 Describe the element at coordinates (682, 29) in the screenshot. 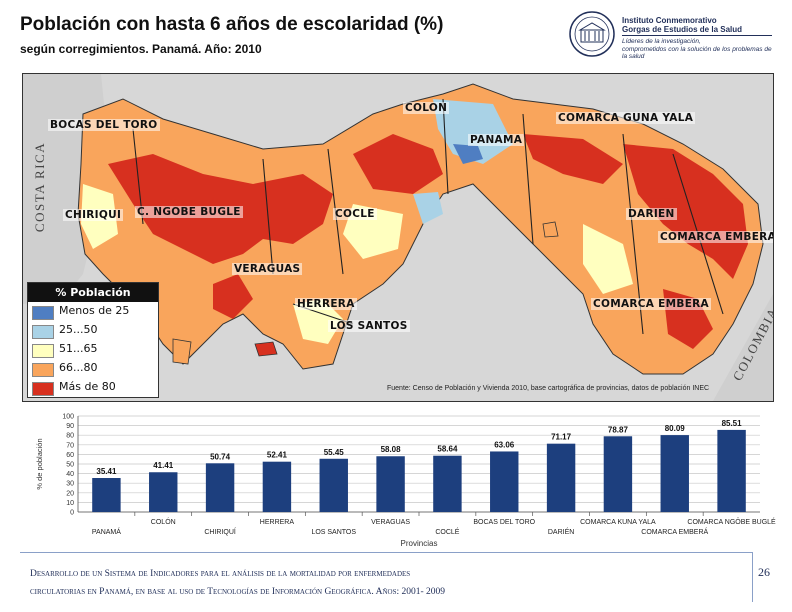

I see `logo-line-2: Gorgas de Estudios de la Salud` at that location.